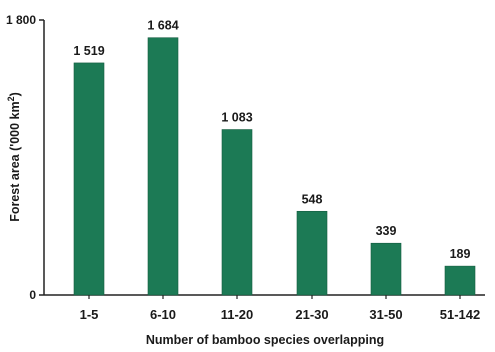 The image size is (495, 352). I want to click on y-axis-title-main: Forest area ('000 km, so click(15, 161).